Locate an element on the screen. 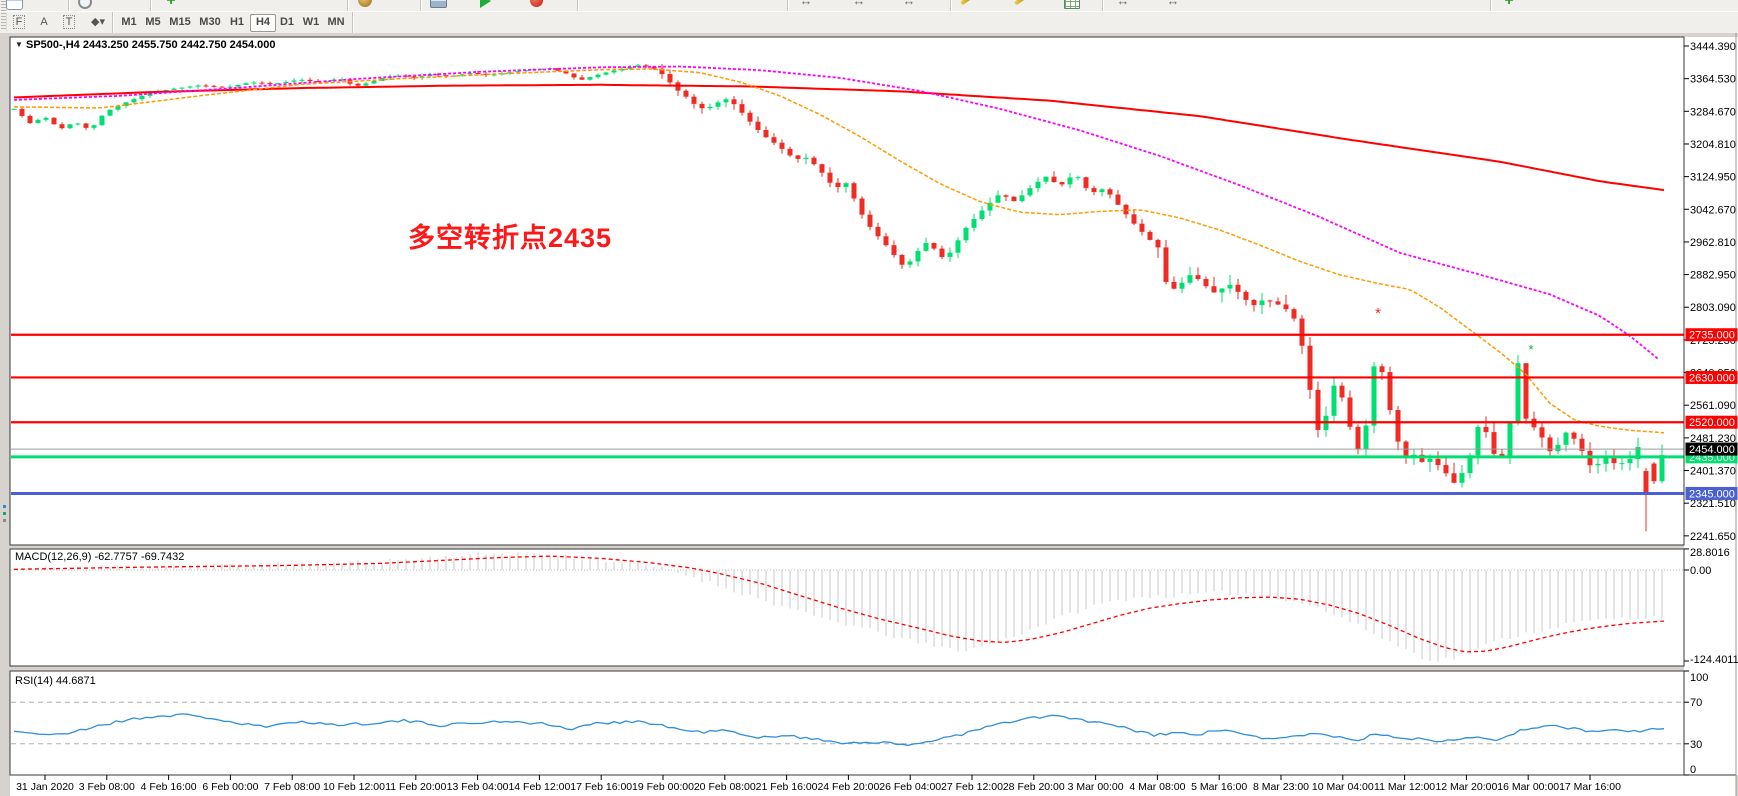 This screenshot has width=1738, height=796. timeframe-button-m1: M1 is located at coordinates (129, 22).